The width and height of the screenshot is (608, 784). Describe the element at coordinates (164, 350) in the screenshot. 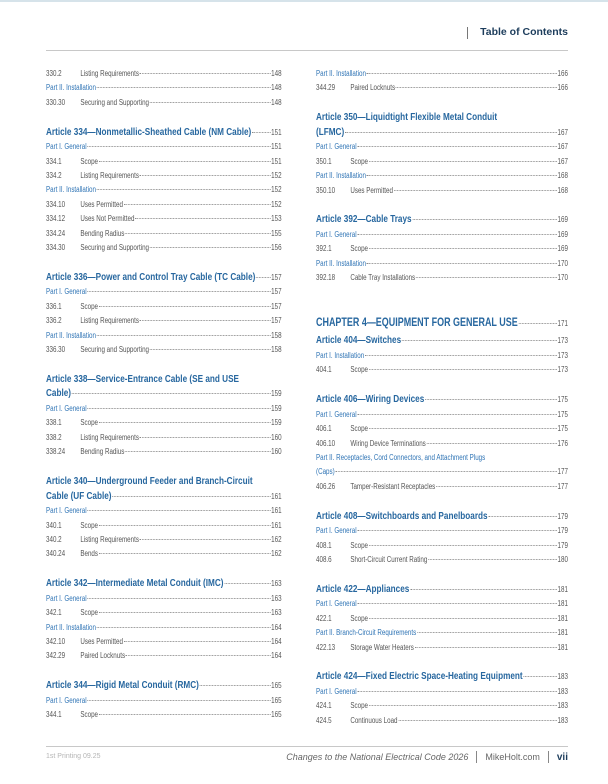

I see `toc-entry: 336.30 Securing and Supporting 158` at that location.